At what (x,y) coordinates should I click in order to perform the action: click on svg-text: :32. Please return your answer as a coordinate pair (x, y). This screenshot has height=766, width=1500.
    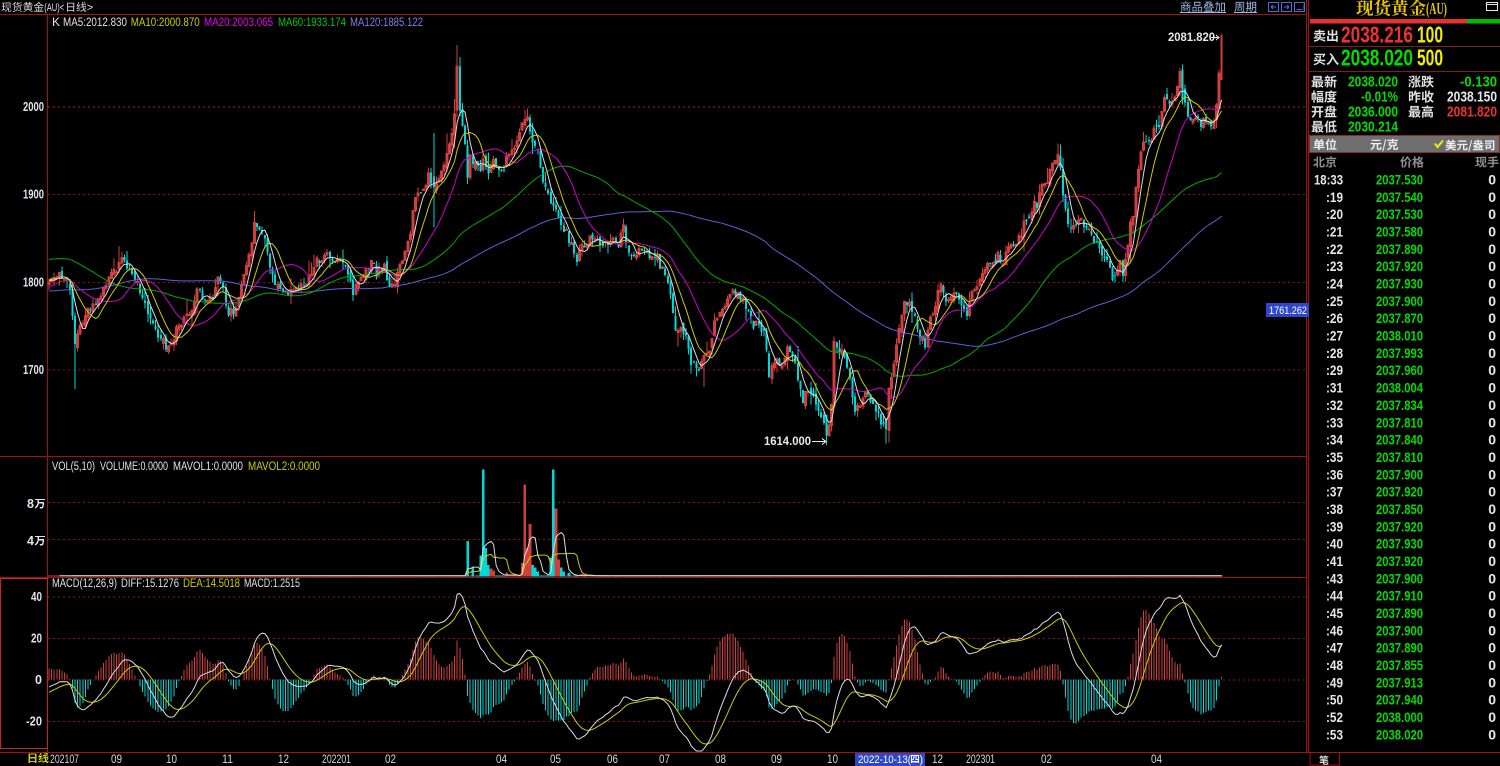
    Looking at the image, I should click on (1334, 405).